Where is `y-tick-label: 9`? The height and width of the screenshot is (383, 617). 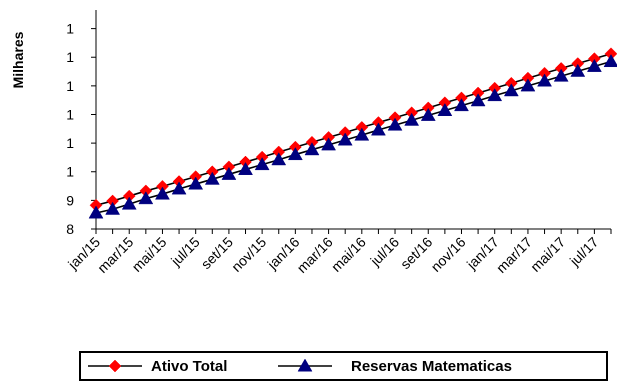
y-tick-label: 9 is located at coordinates (70, 200).